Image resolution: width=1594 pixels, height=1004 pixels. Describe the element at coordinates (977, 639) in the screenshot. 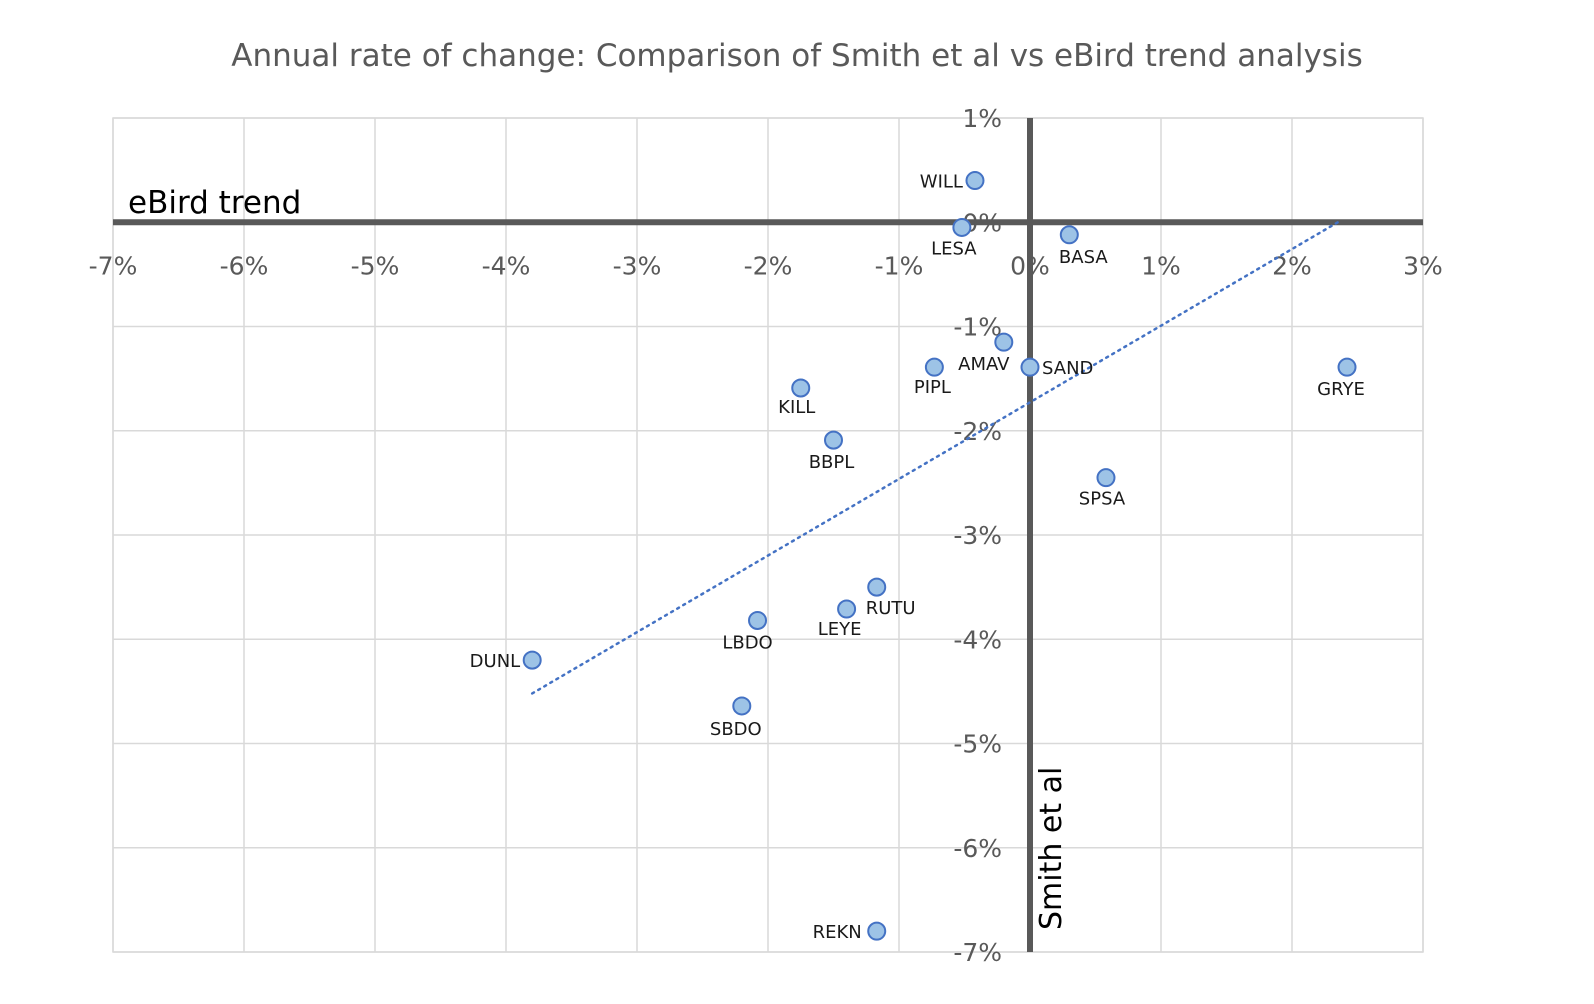

I see `y-tick-label: -4%` at that location.